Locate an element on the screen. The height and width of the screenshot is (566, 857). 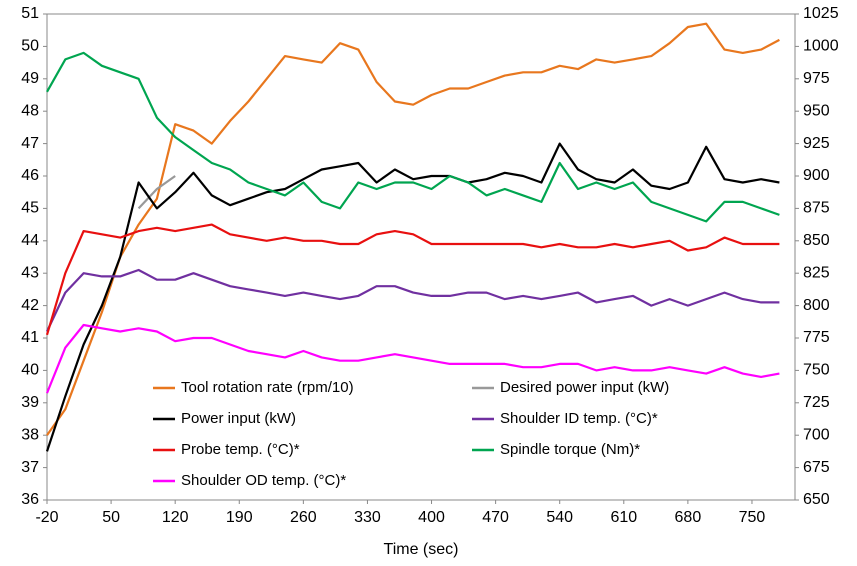
y2-tick-label: 700 is located at coordinates (816, 434).